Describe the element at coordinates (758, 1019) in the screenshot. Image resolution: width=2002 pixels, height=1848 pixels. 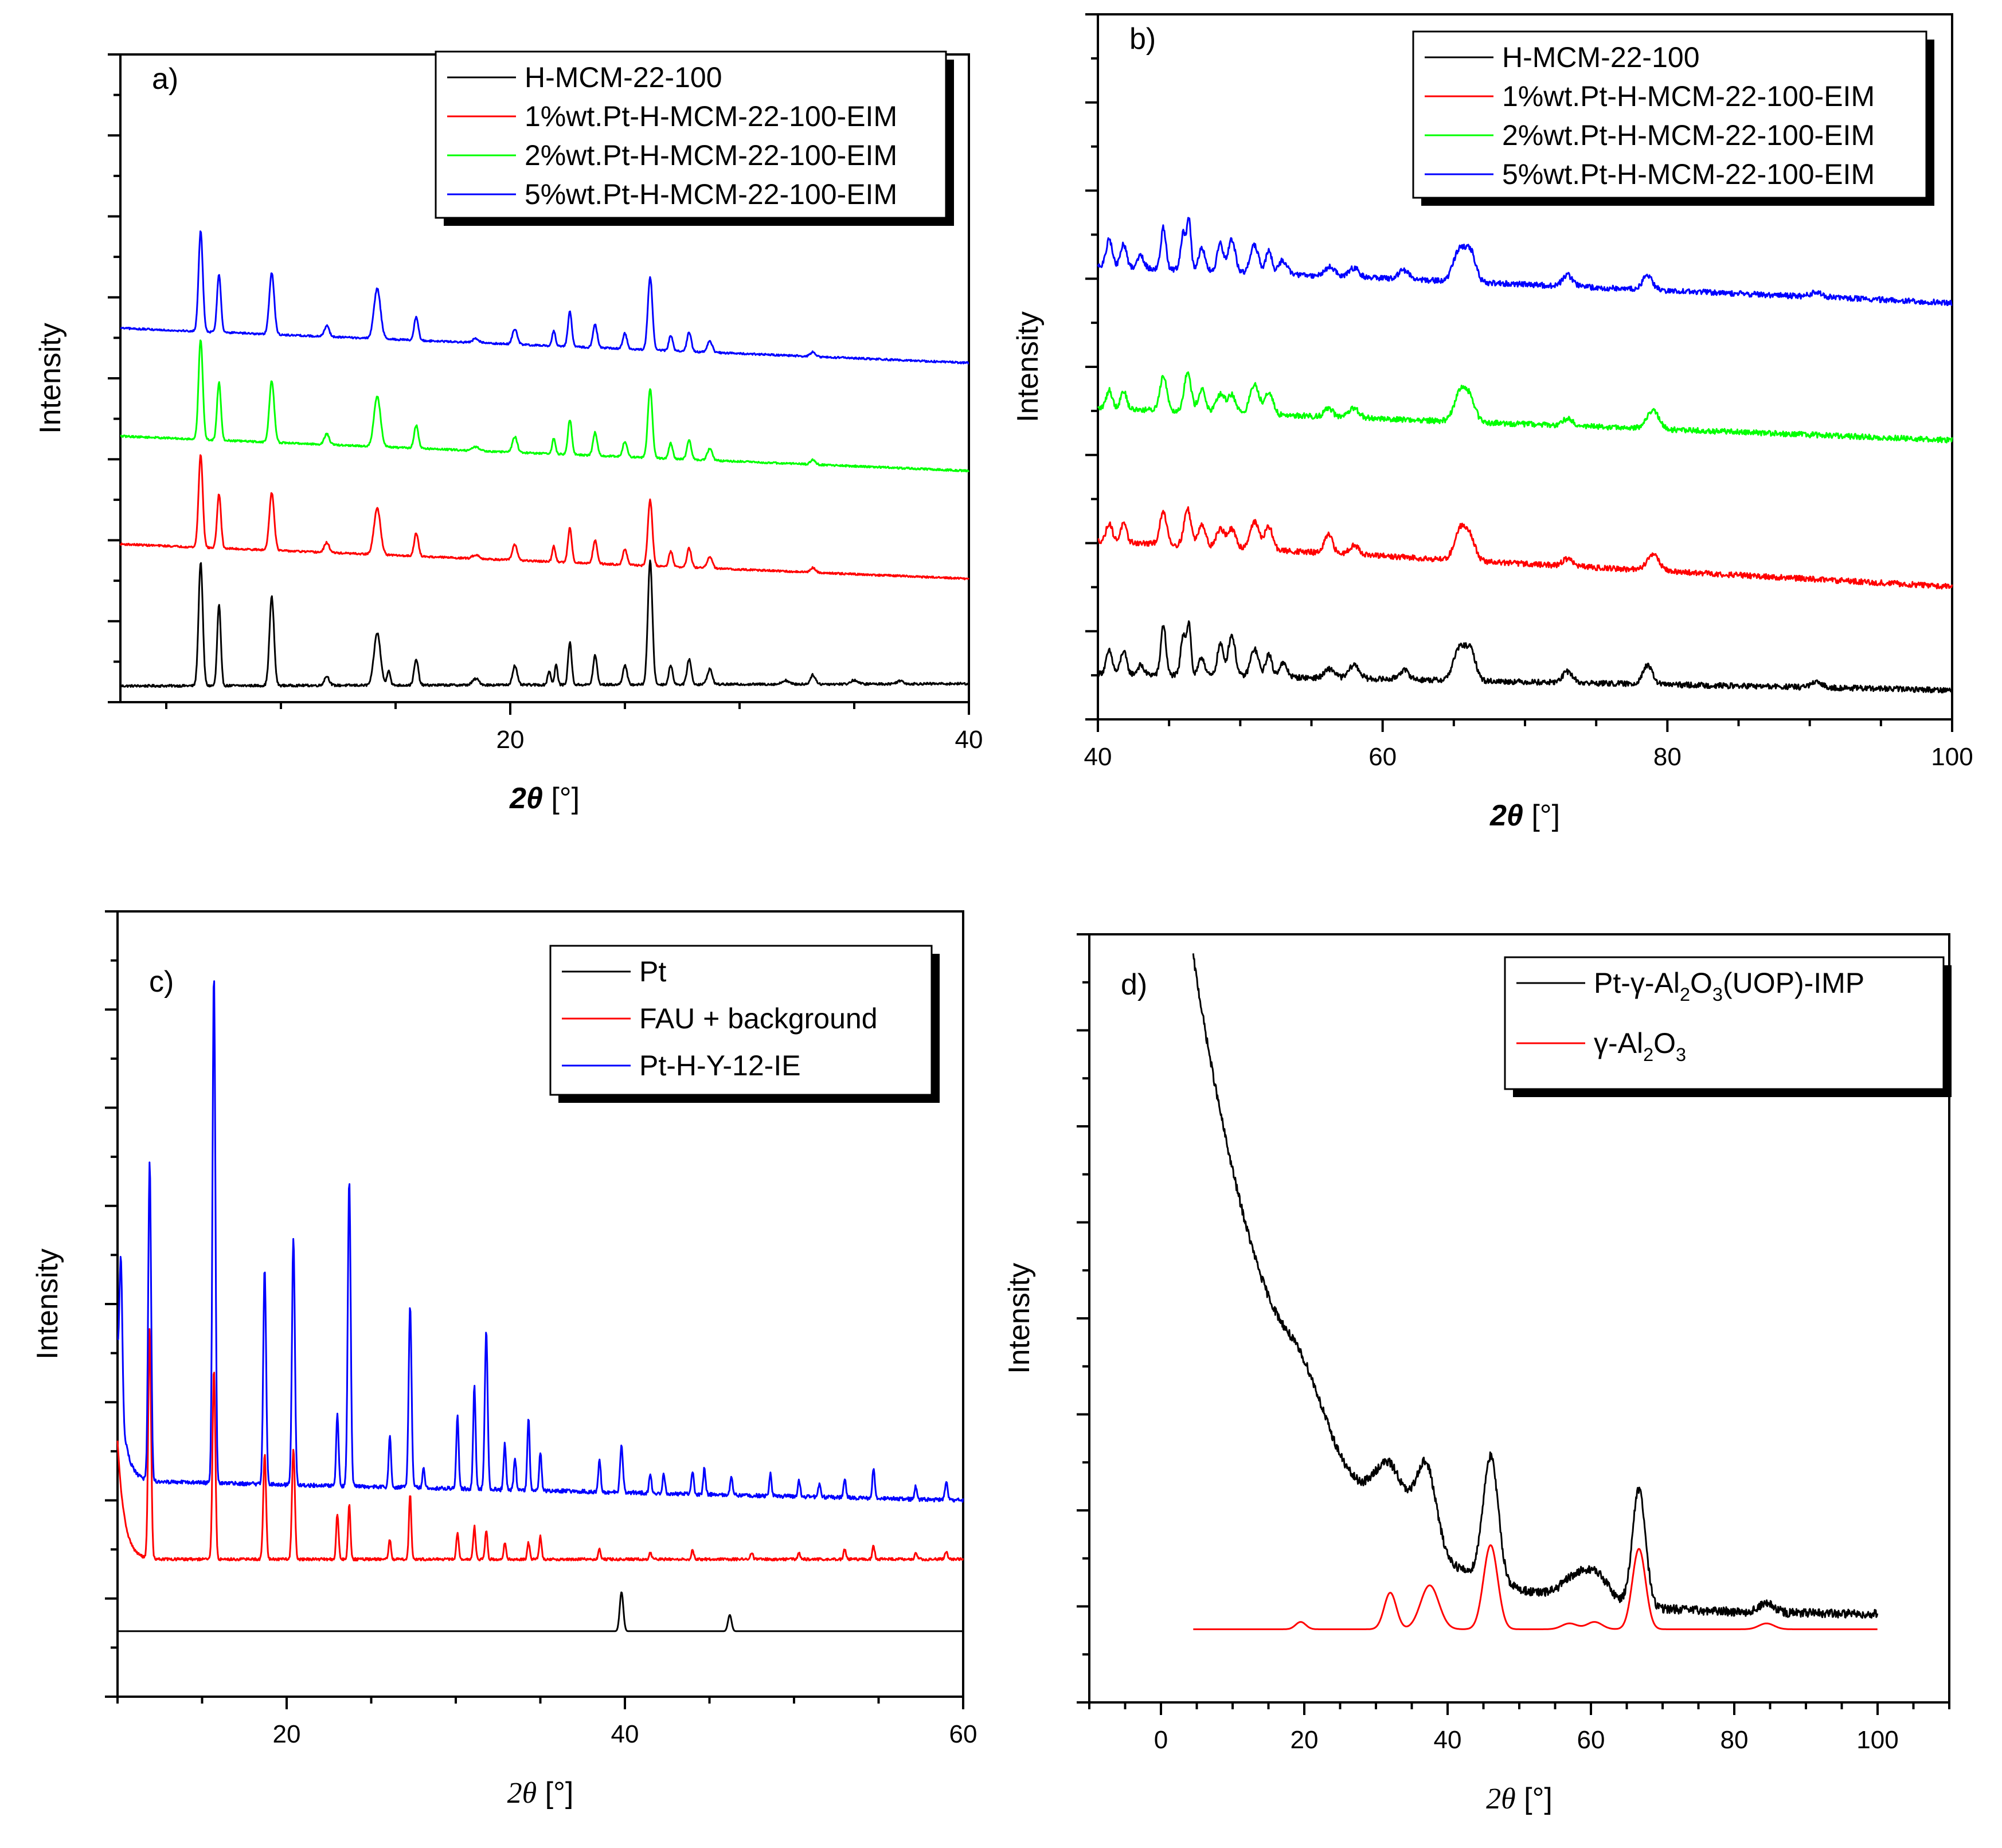
I see `legend-label: FAU + background` at that location.